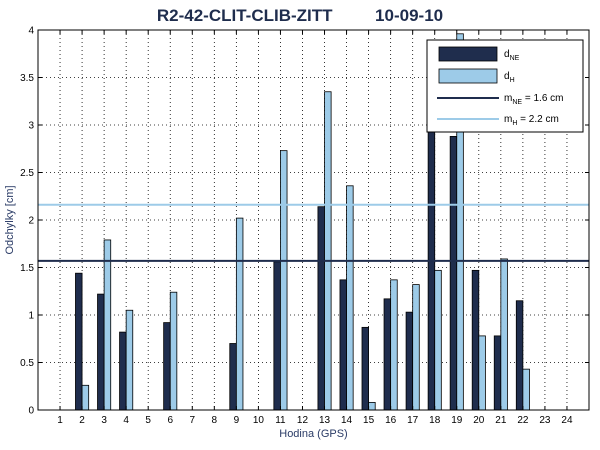 The height and width of the screenshot is (450, 600). What do you see at coordinates (325, 420) in the screenshot?
I see `x-tick-label: 13` at bounding box center [325, 420].